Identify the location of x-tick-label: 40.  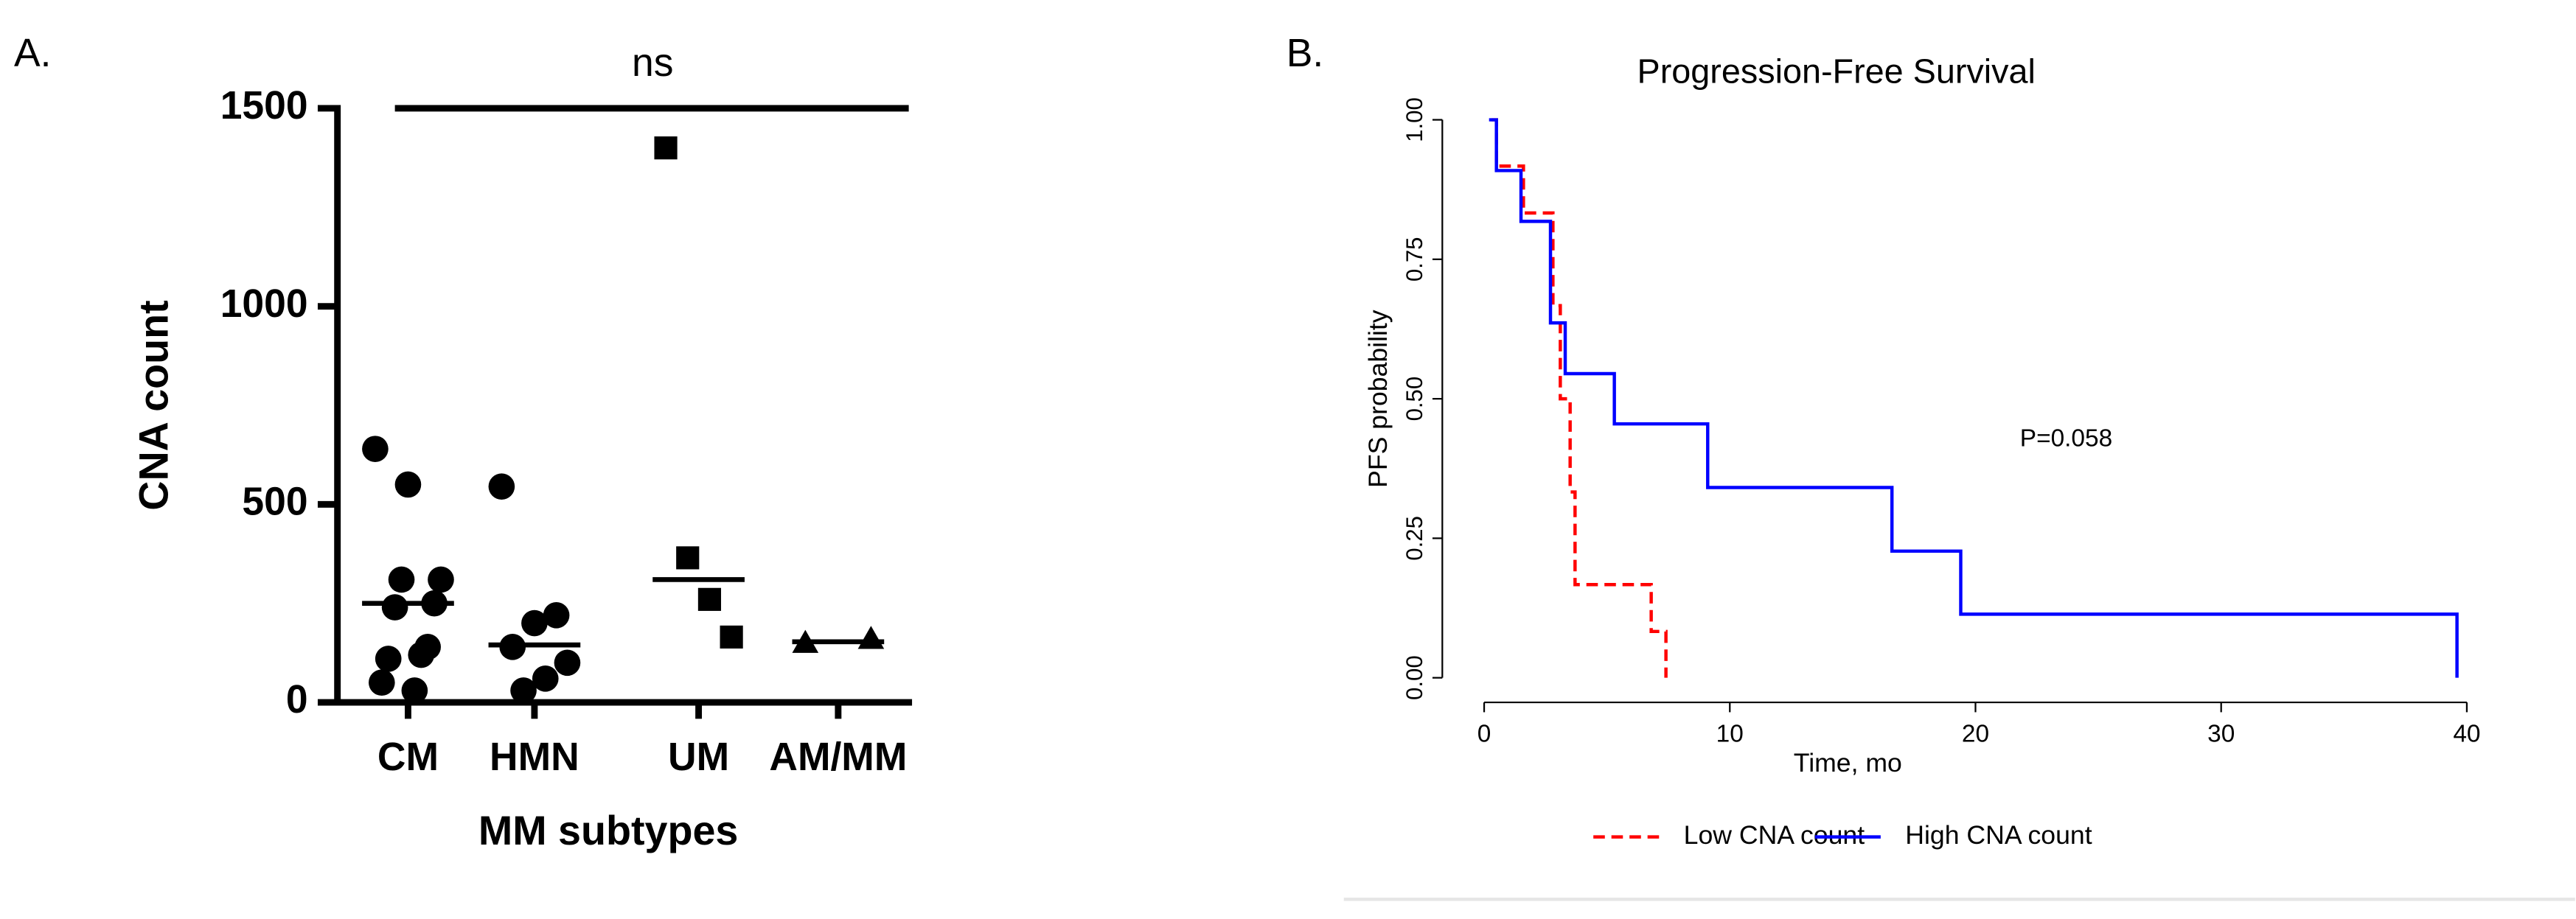
(2467, 733).